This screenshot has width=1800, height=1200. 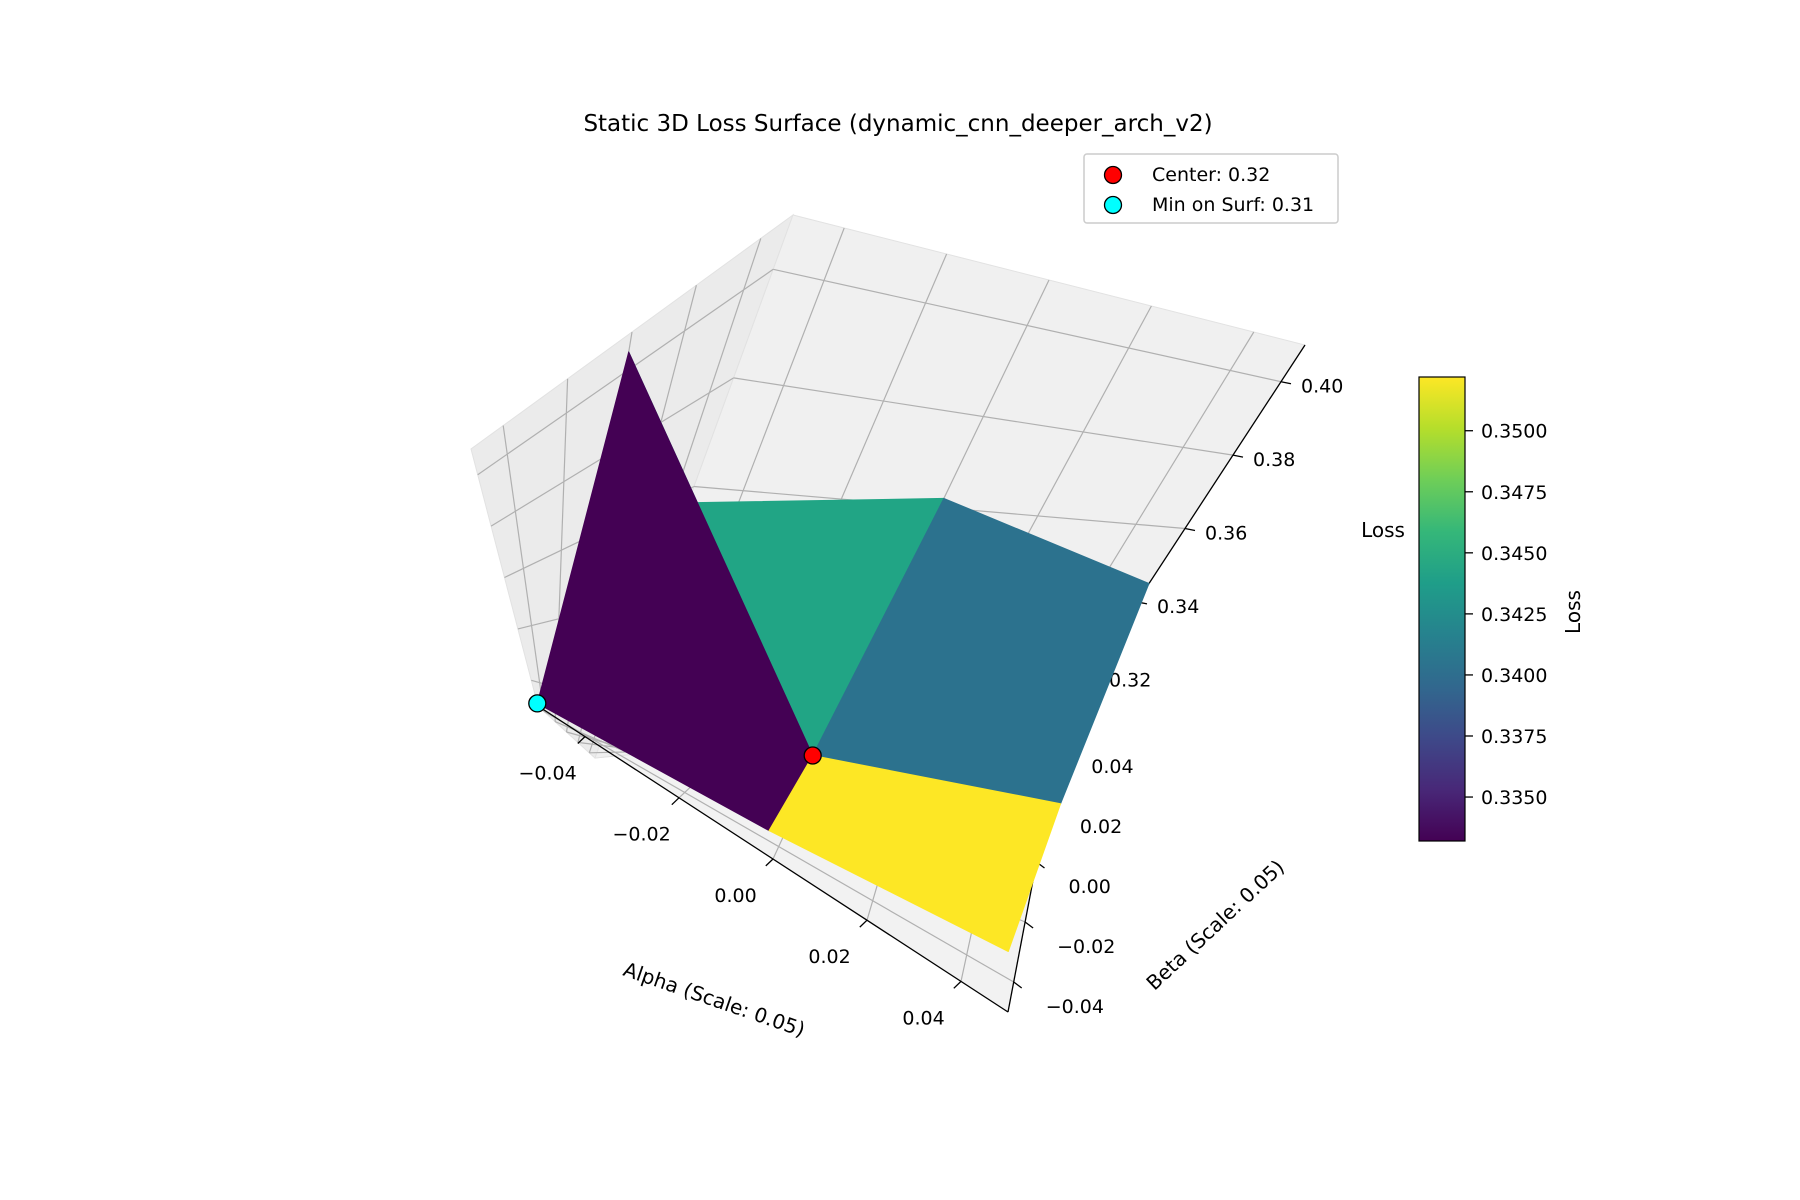 I want to click on colorbar-tick-label: 0.3475, so click(x=1514, y=493).